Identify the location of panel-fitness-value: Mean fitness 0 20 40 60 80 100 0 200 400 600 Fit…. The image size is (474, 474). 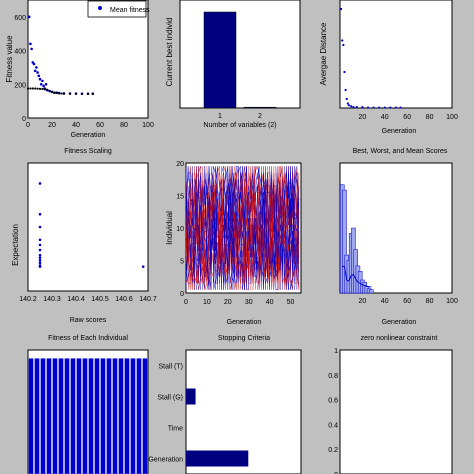
(79, 77).